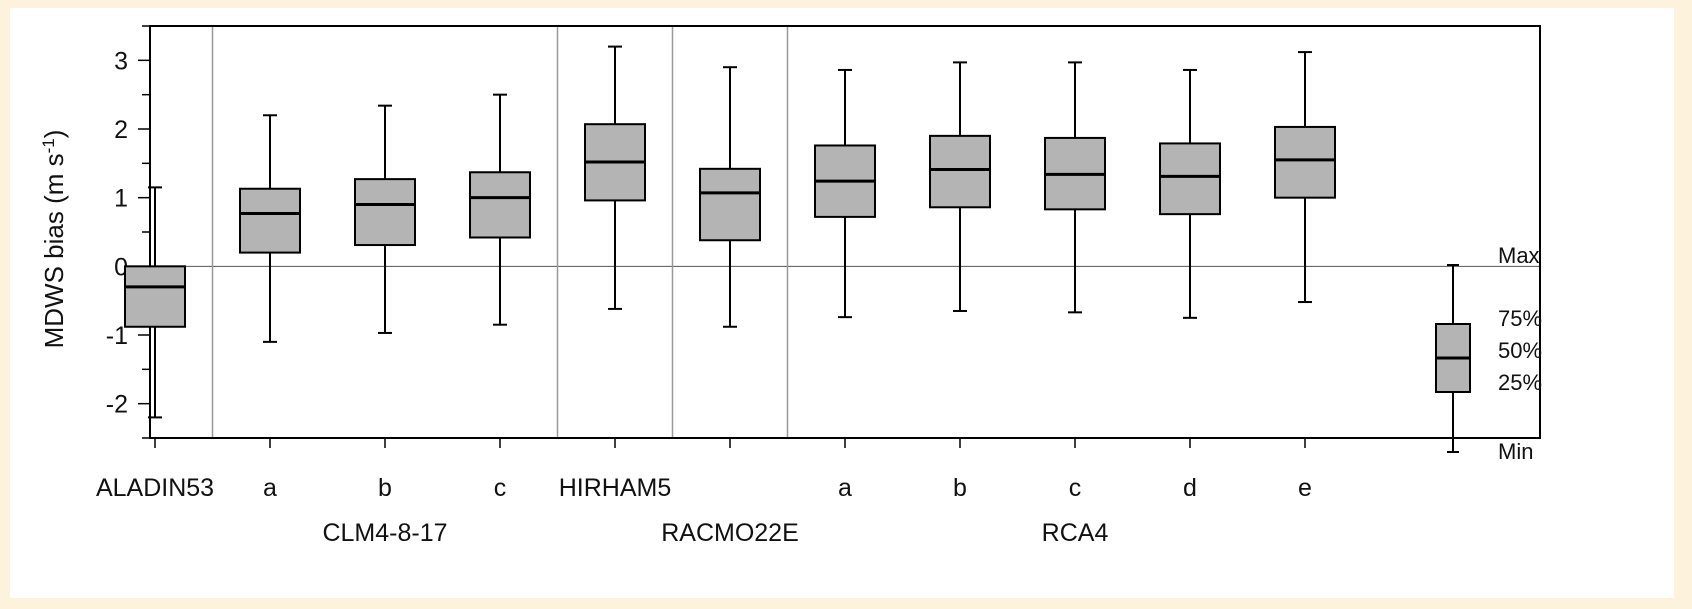  I want to click on y-tick-label: 1, so click(121, 199).